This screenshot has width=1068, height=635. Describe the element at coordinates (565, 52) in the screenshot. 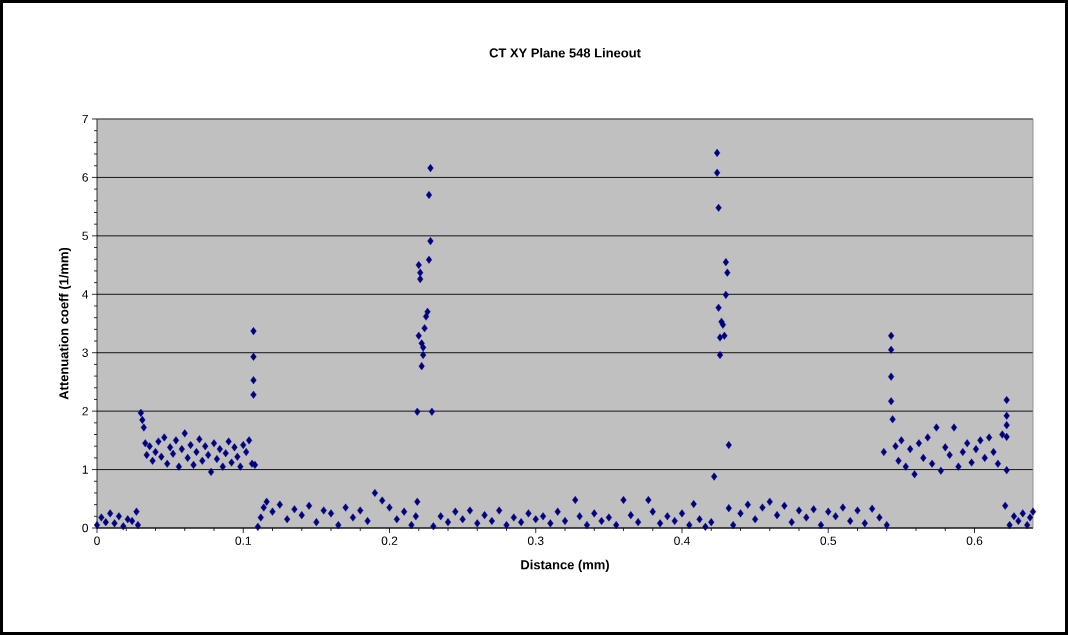

I see `chart-title: CT XY Plane 548 Lineout` at that location.